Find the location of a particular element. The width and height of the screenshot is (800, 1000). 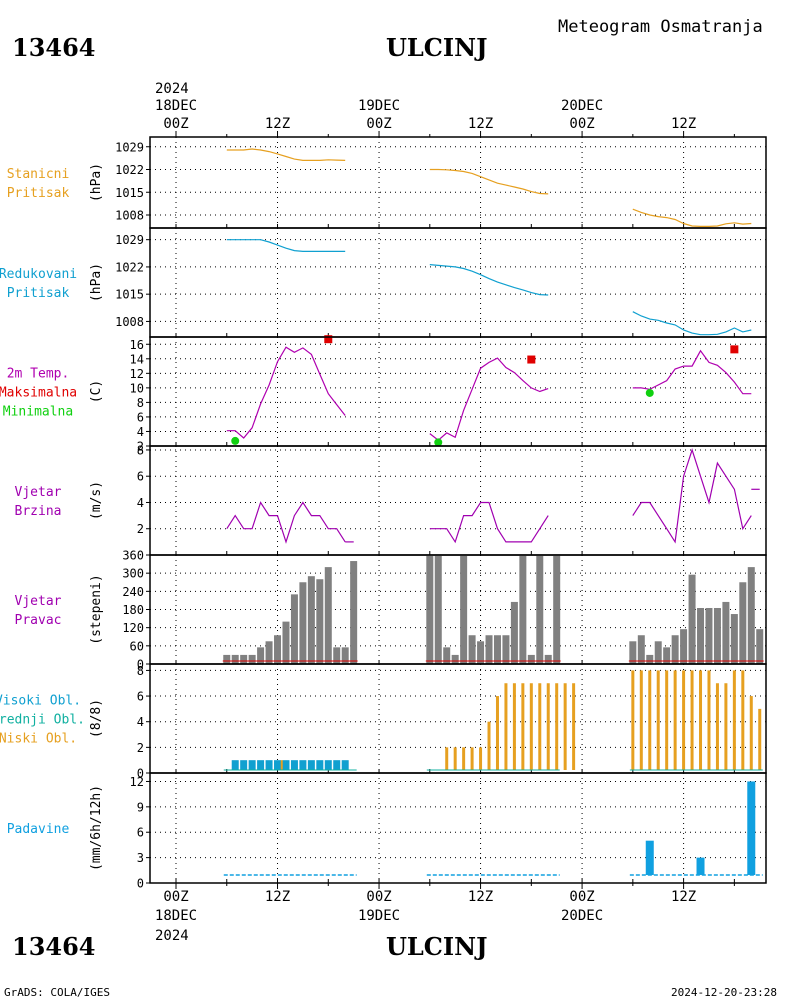

panel-precipitation: 0 3 6 9 12 (mm/6h/12h) Padavine is located at coordinates (387, 831).